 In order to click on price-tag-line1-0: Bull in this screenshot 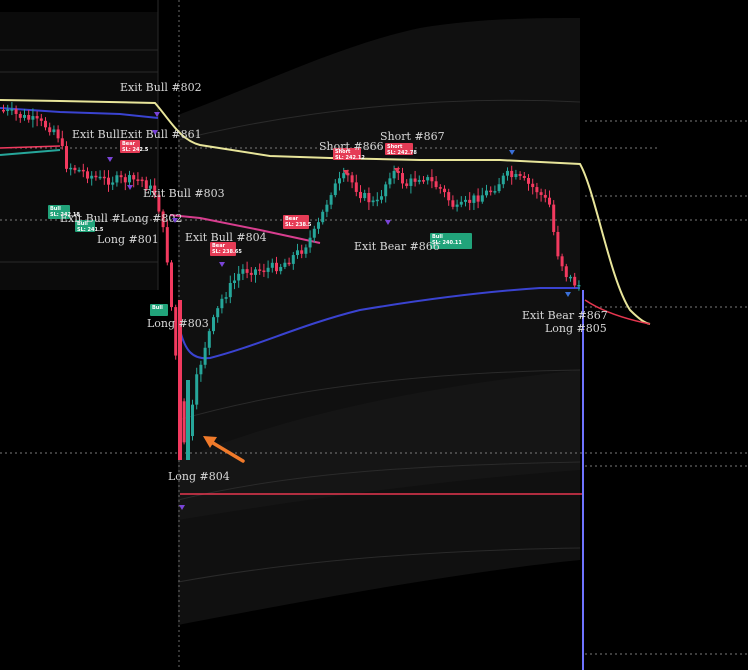, I will do `click(55, 209)`.